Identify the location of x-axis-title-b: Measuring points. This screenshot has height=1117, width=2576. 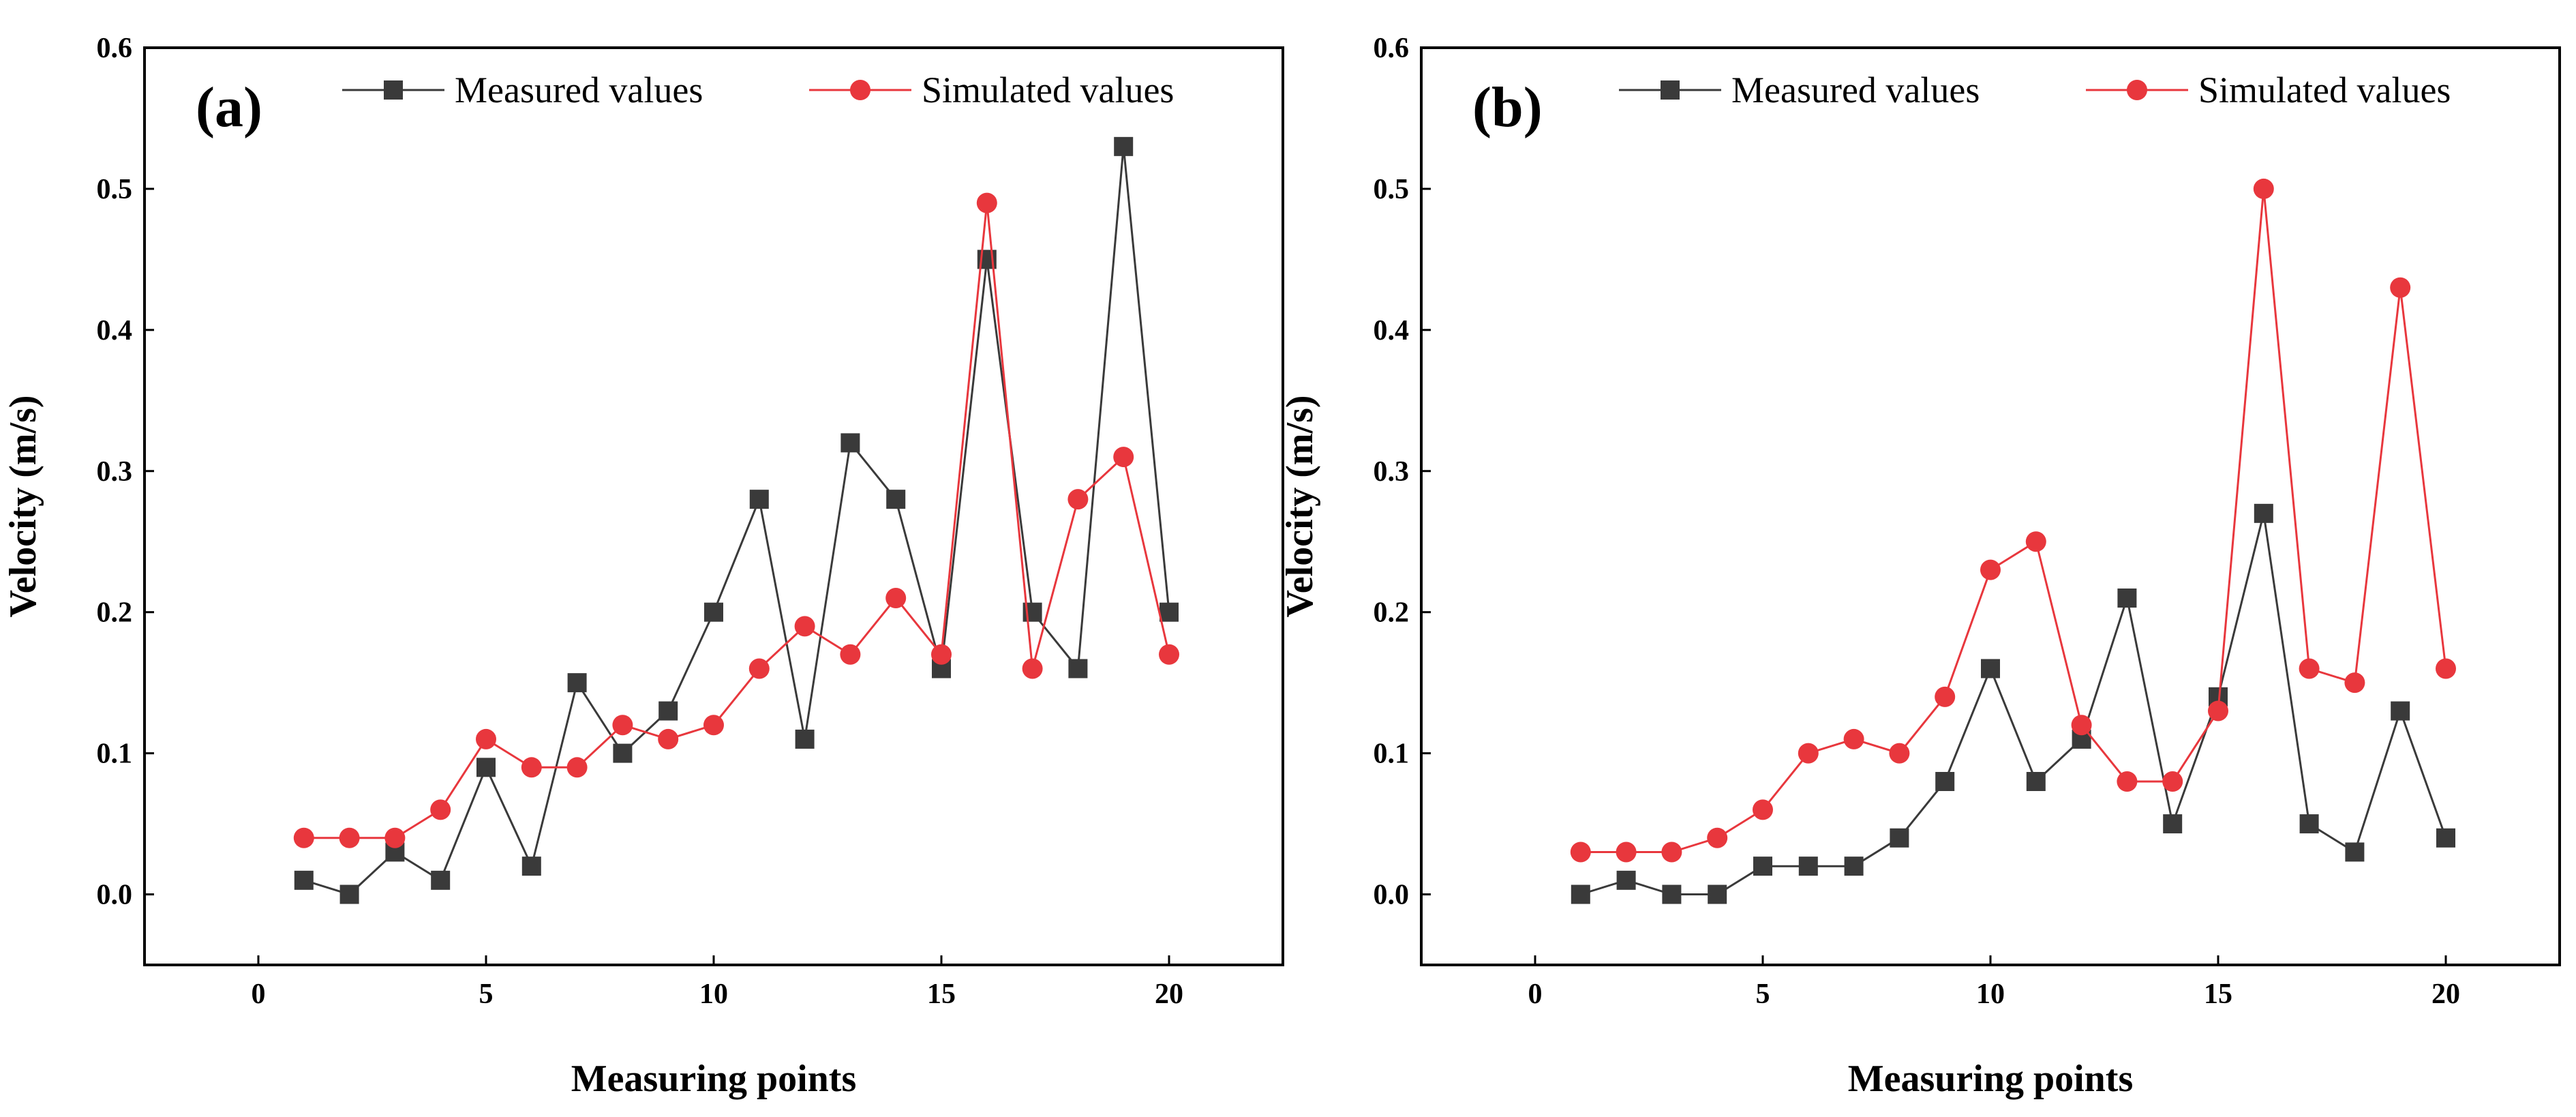
(1991, 1079).